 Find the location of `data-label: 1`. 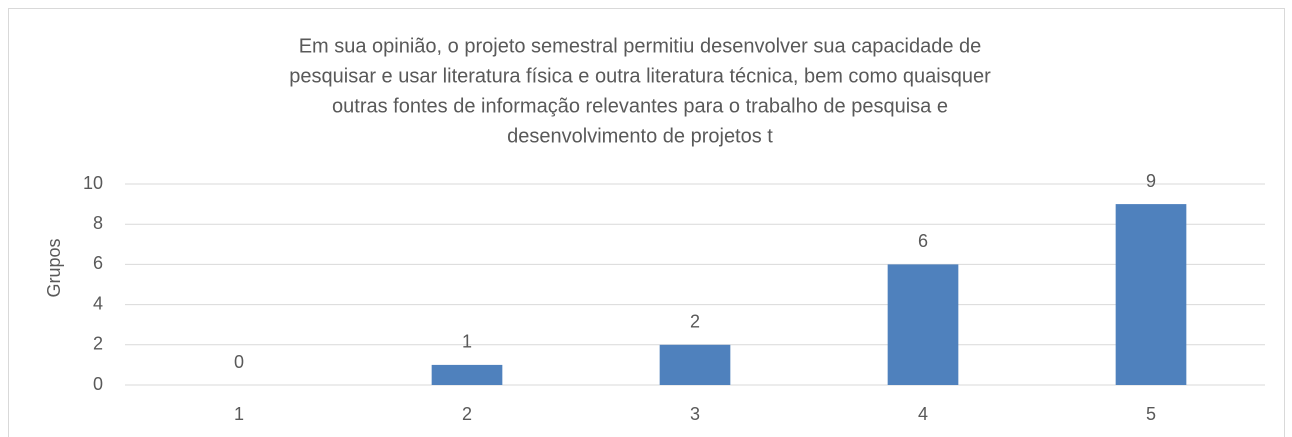

data-label: 1 is located at coordinates (467, 342).